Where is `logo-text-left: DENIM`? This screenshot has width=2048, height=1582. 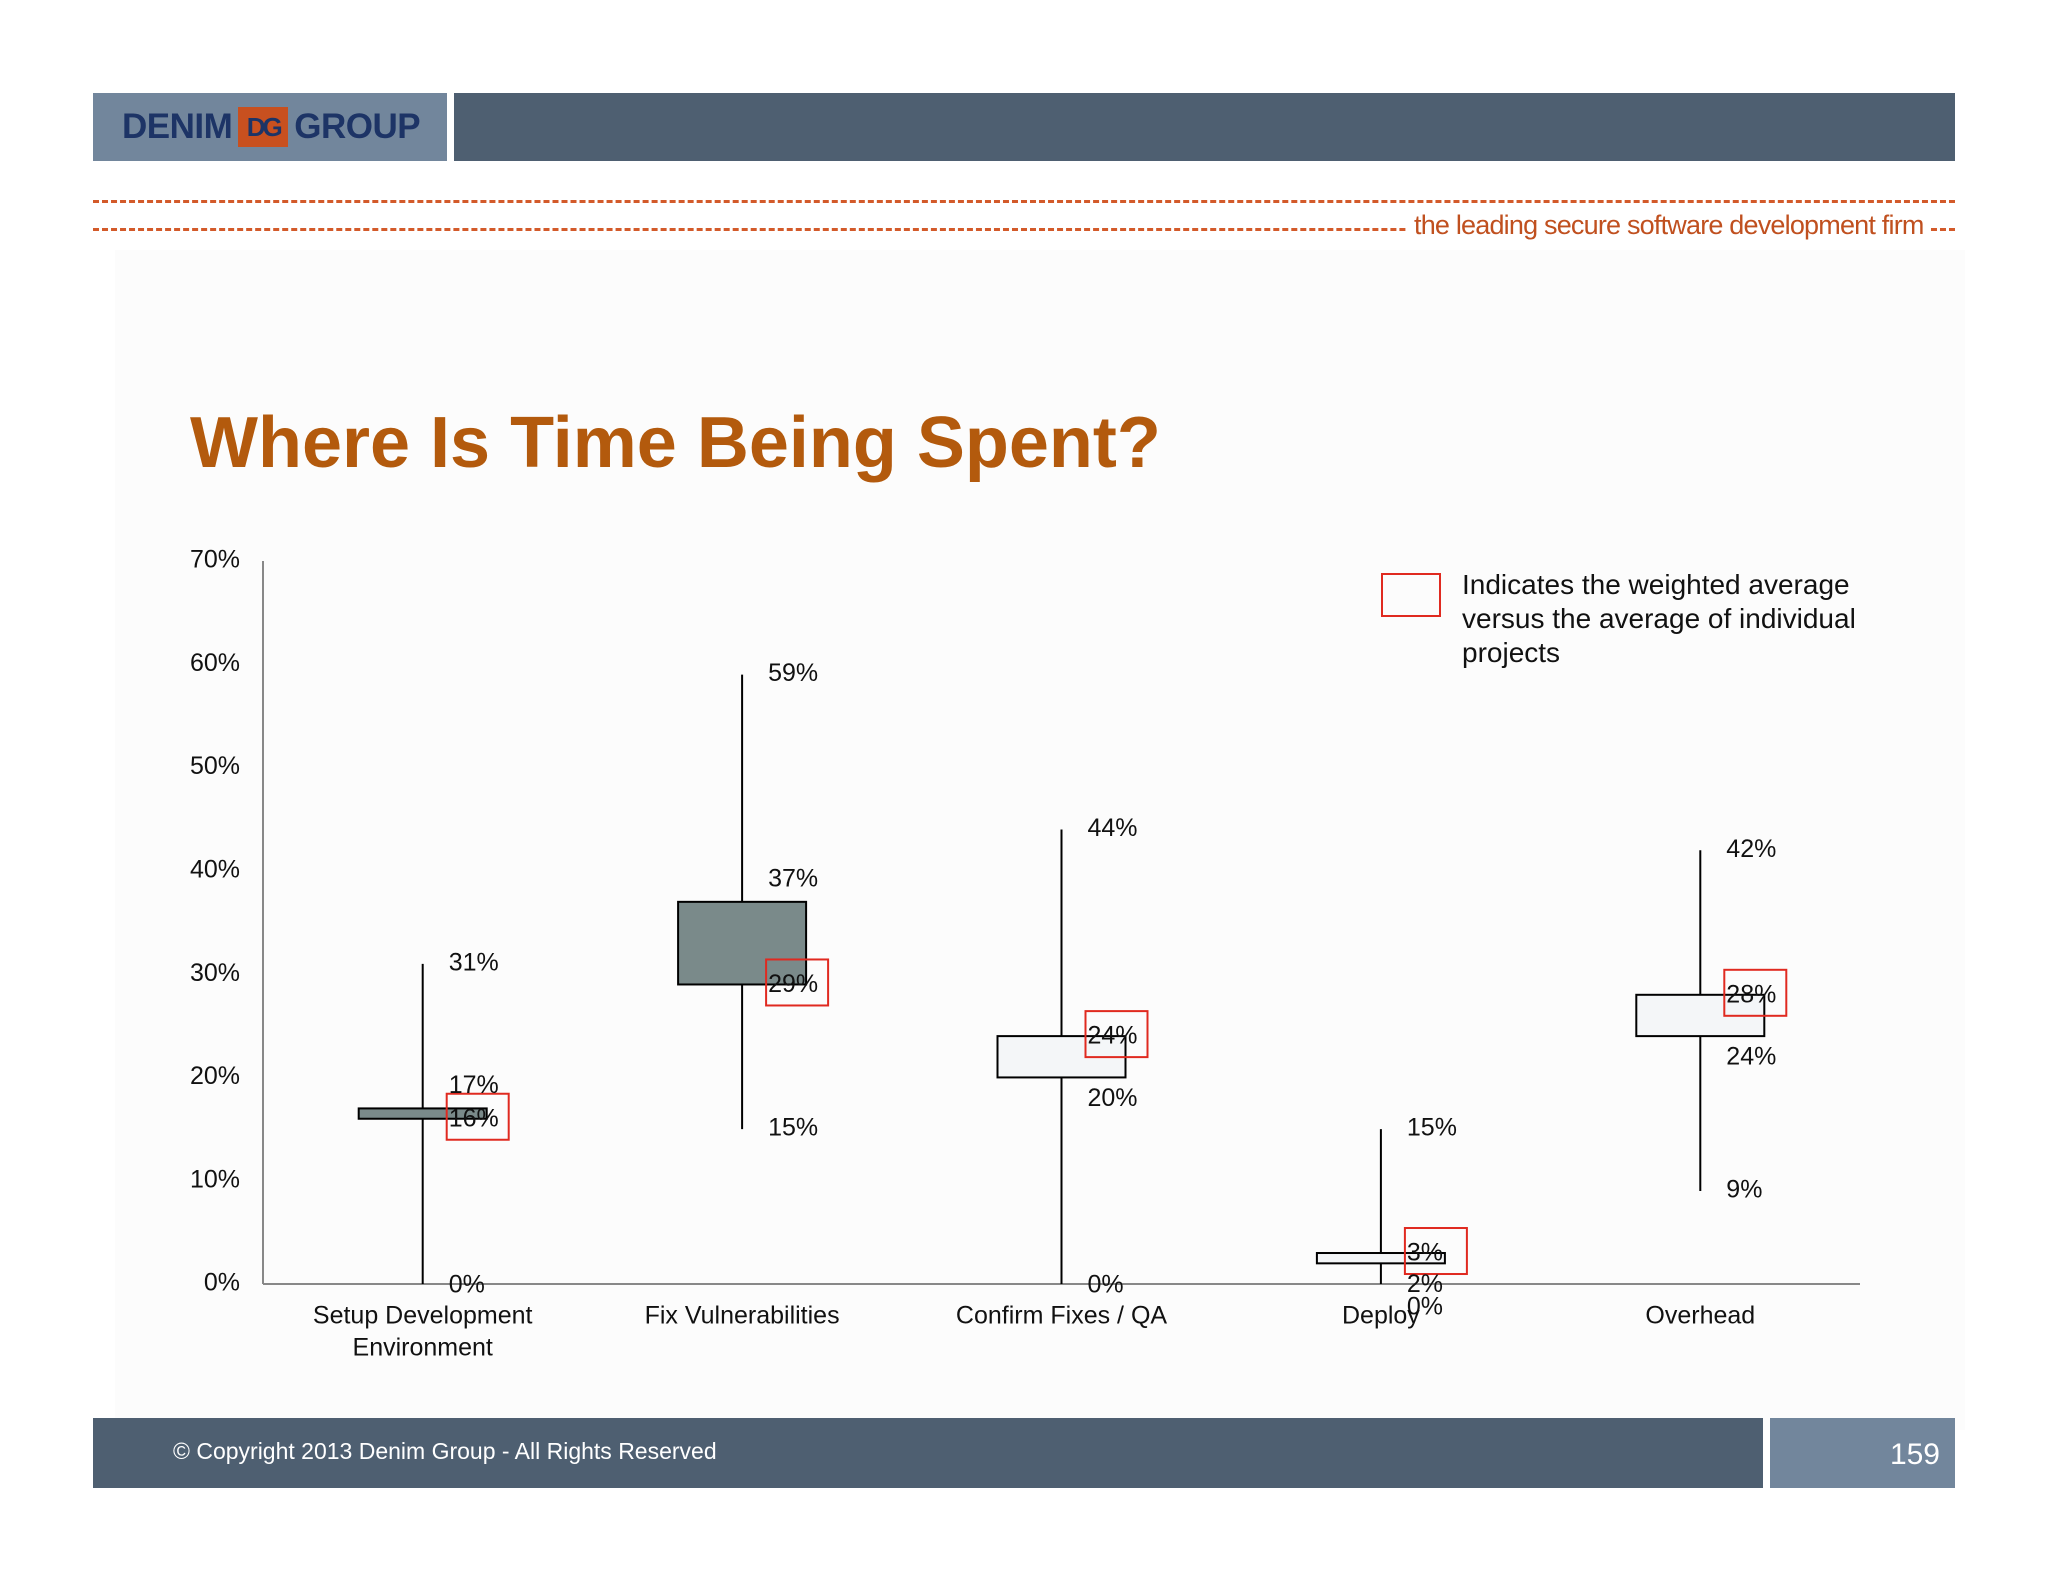 logo-text-left: DENIM is located at coordinates (177, 126).